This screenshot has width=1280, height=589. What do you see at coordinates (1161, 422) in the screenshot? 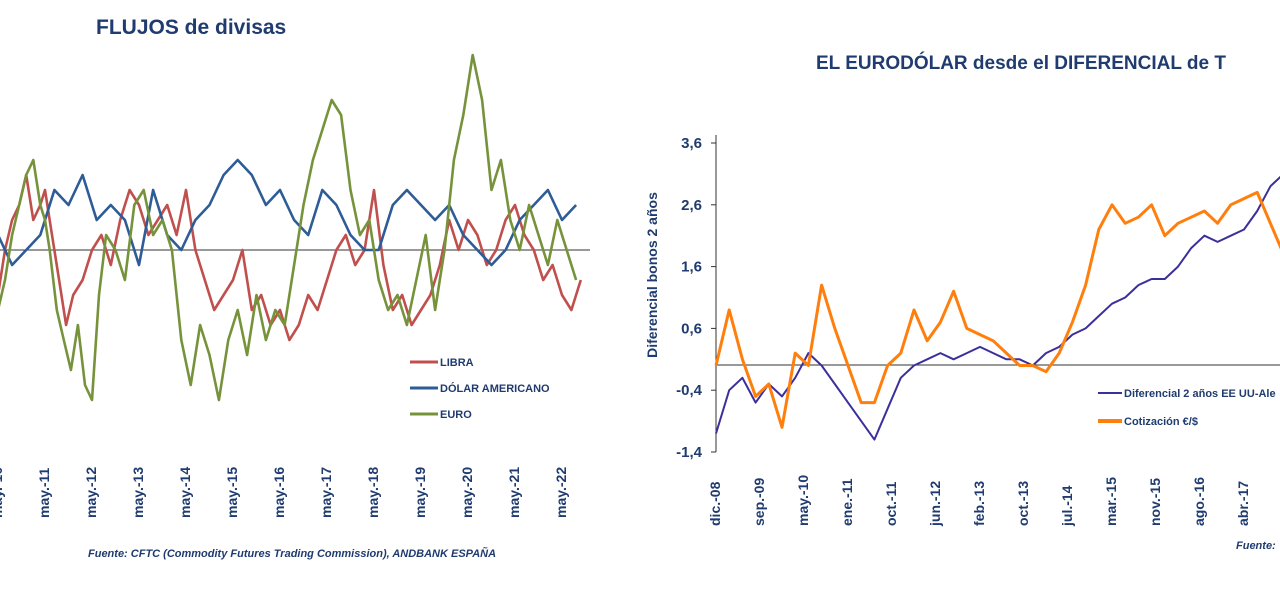
I see `chart2-legend-label: Cotización €/$` at bounding box center [1161, 422].